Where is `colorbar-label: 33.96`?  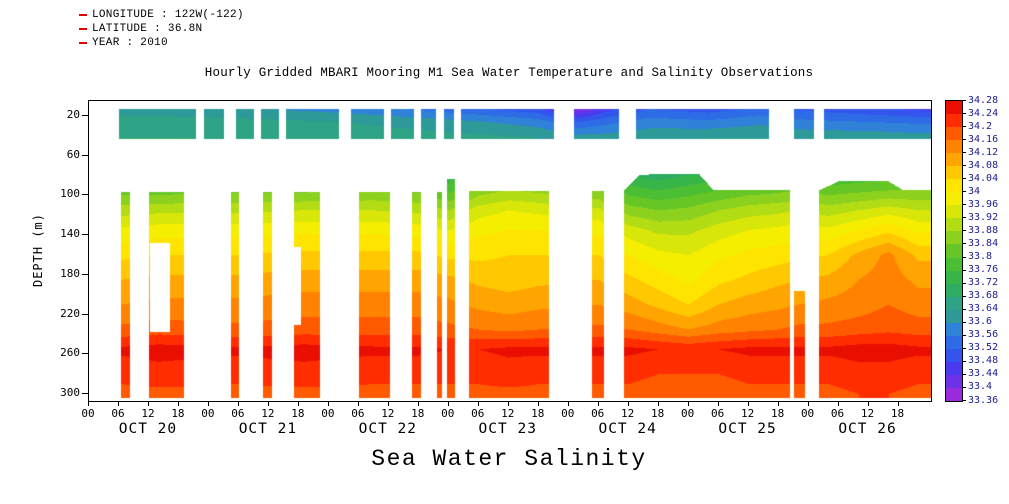
colorbar-label: 33.96 is located at coordinates (983, 204).